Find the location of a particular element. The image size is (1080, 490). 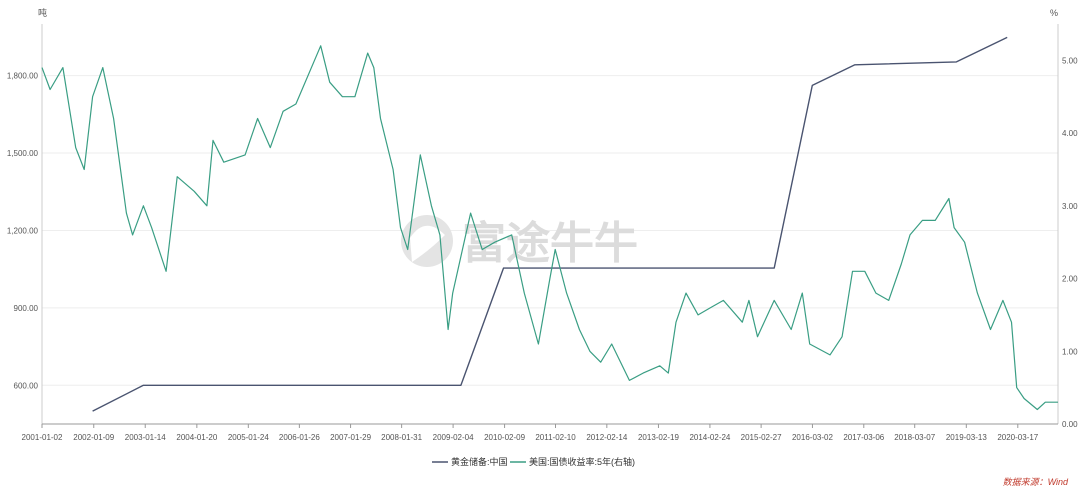

x-tick-label: 2015-02-27 is located at coordinates (761, 437).